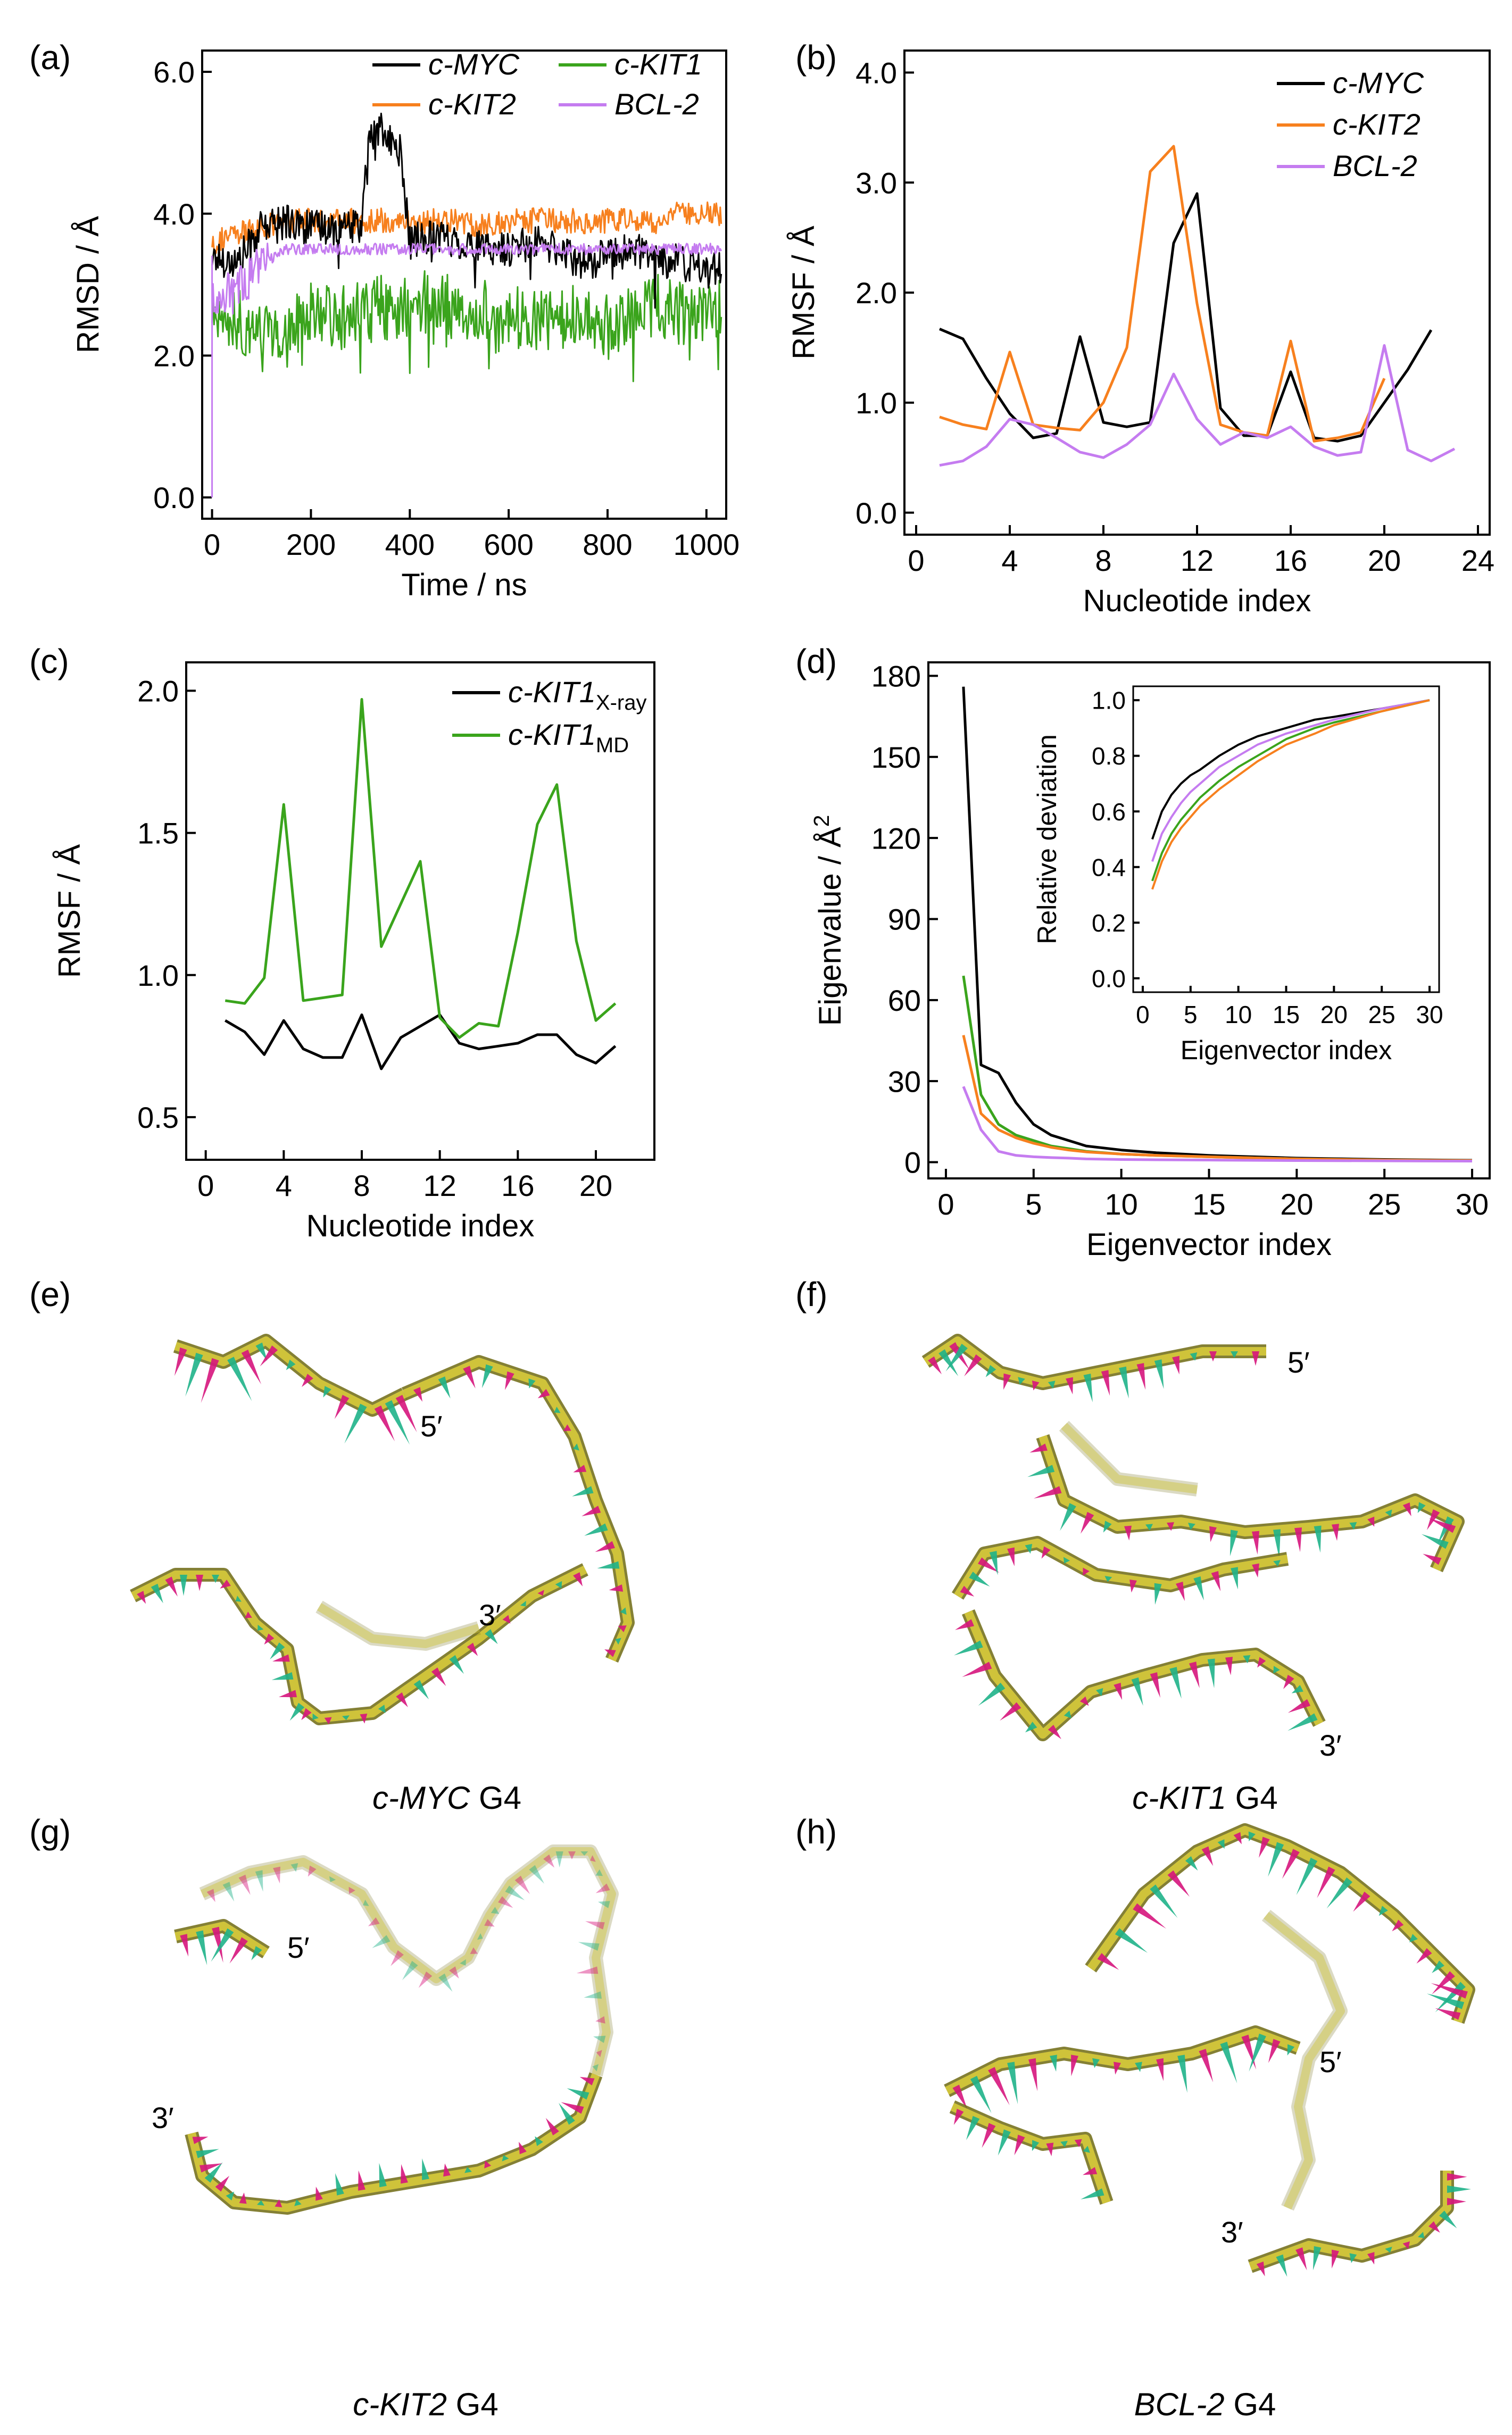 The height and width of the screenshot is (2435, 1512). I want to click on a-legend-label-bcl-2: BCL-2, so click(656, 104).